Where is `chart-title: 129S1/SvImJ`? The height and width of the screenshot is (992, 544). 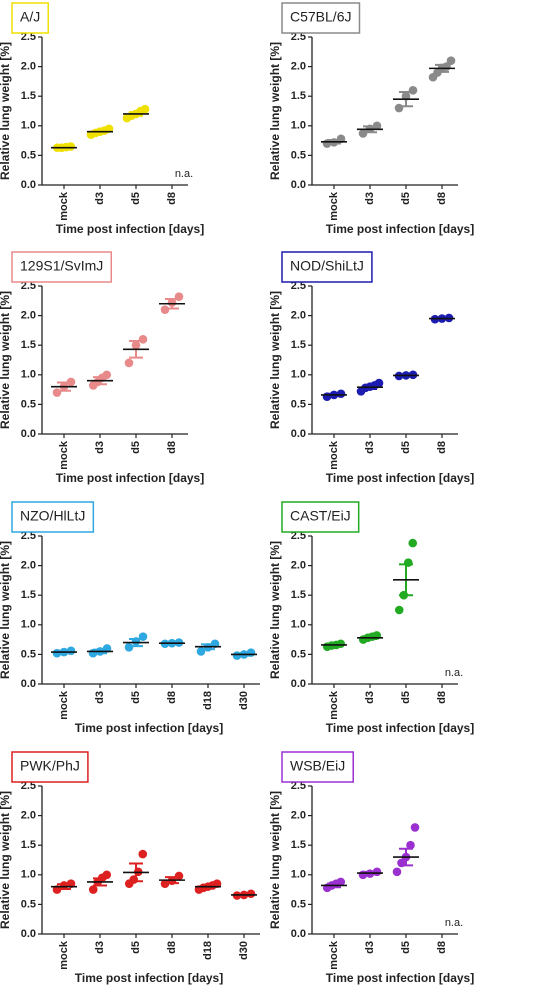
chart-title: 129S1/SvImJ is located at coordinates (61, 266).